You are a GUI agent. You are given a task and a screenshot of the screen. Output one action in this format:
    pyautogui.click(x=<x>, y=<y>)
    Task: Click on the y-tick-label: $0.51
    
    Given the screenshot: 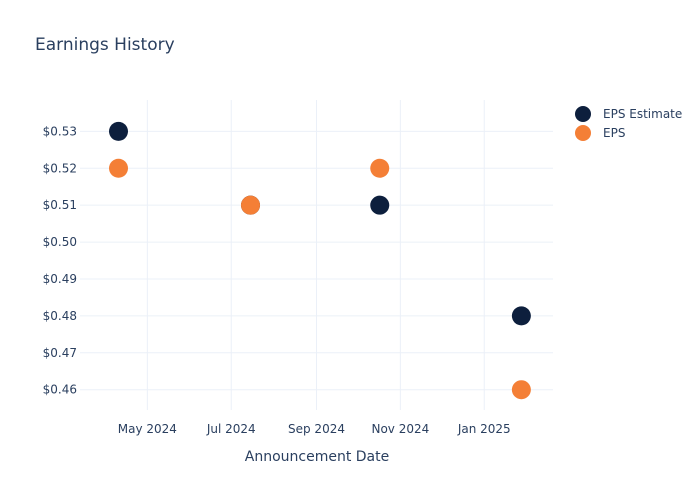 What is the action you would take?
    pyautogui.click(x=60, y=205)
    